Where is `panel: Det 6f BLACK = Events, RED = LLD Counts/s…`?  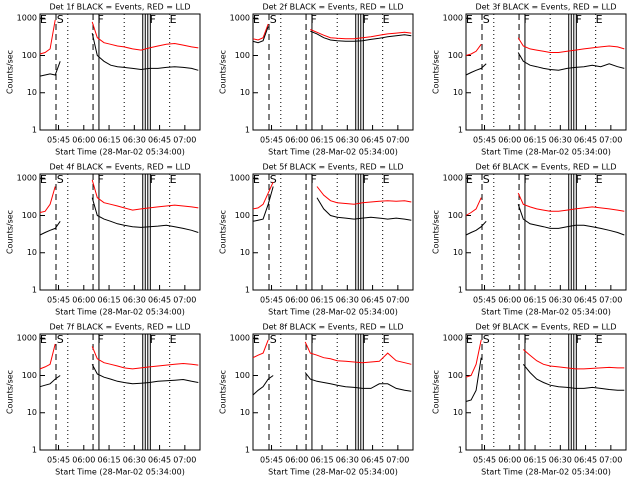
panel: Det 6f BLACK = Events, RED = LLD Counts/s… is located at coordinates (529, 240).